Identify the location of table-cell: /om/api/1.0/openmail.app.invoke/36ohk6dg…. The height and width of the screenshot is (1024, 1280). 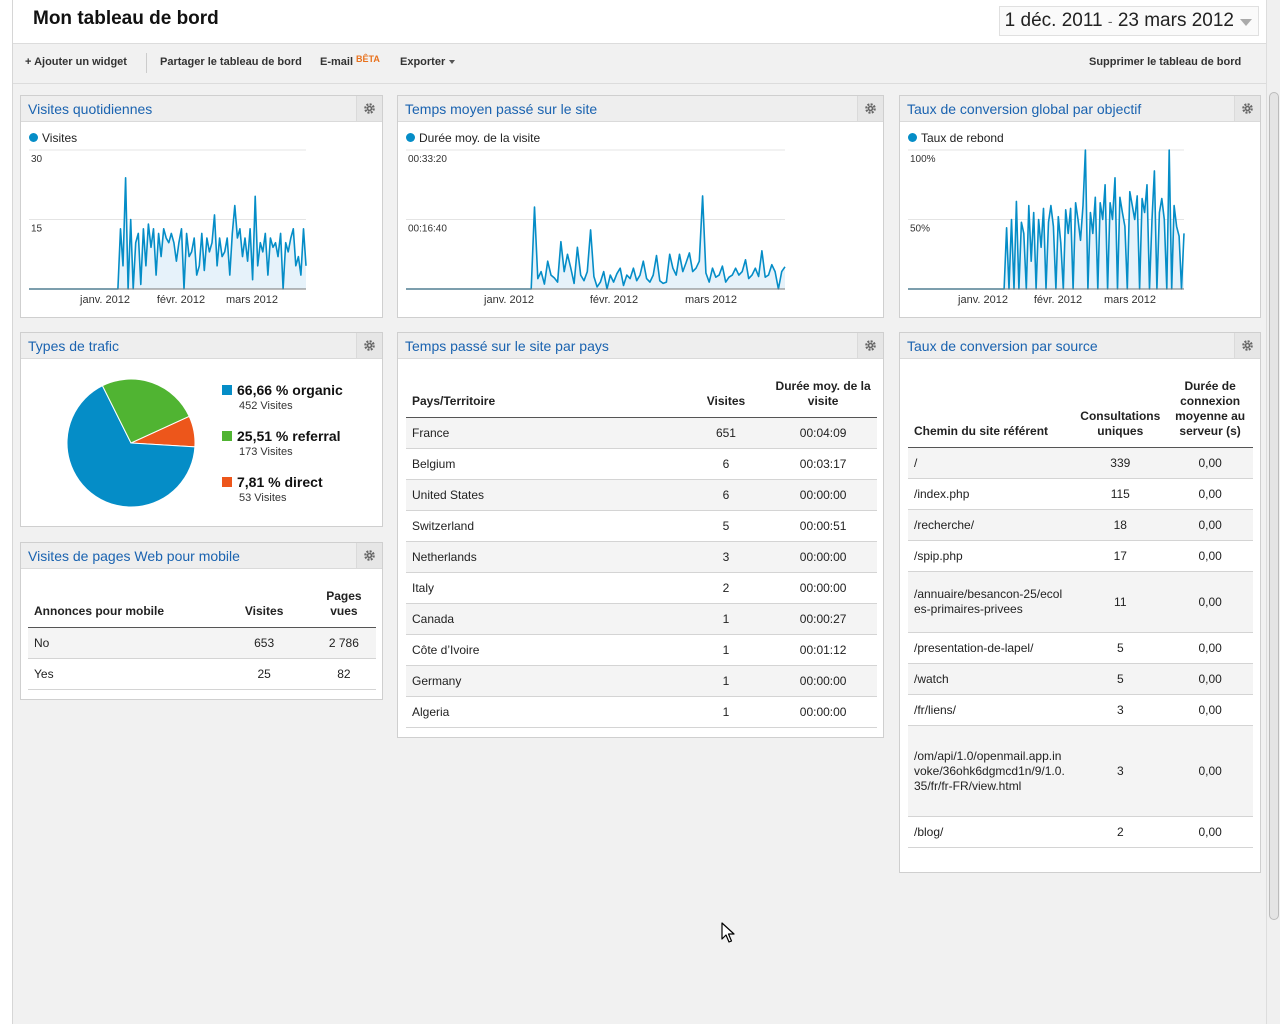
(991, 771).